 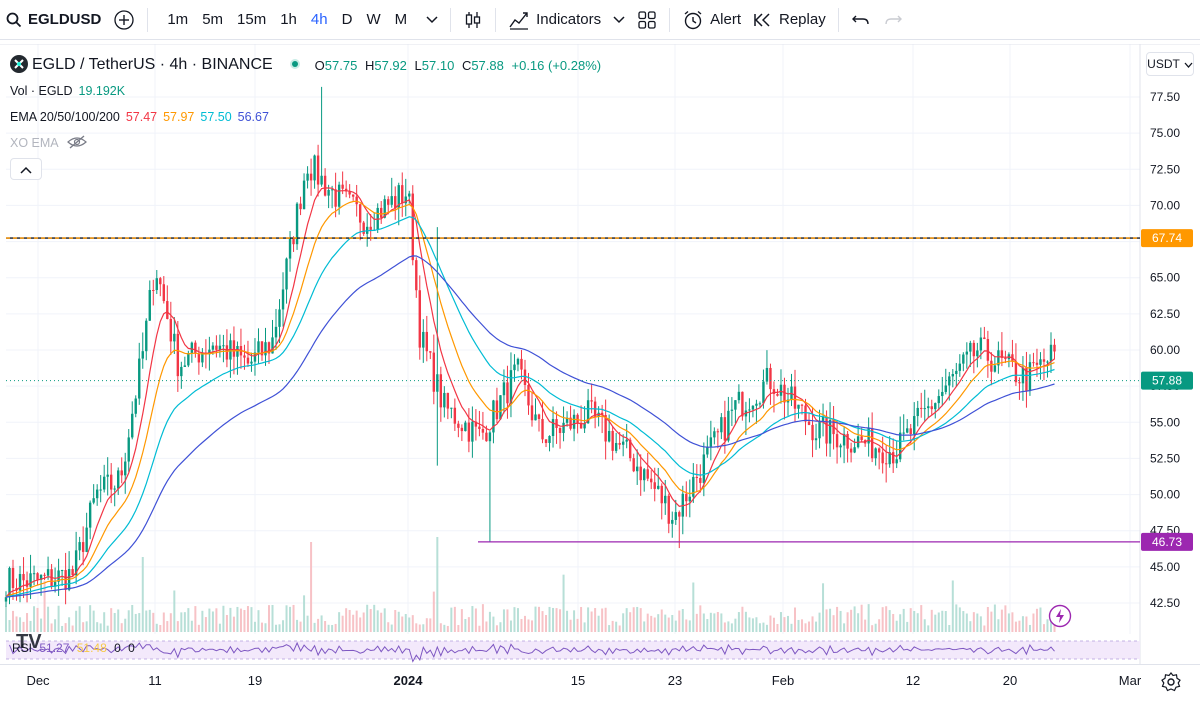 What do you see at coordinates (600, 682) in the screenshot?
I see `time-axis: Dec 11 19 2024 15 23 Feb 12 20 Mar` at bounding box center [600, 682].